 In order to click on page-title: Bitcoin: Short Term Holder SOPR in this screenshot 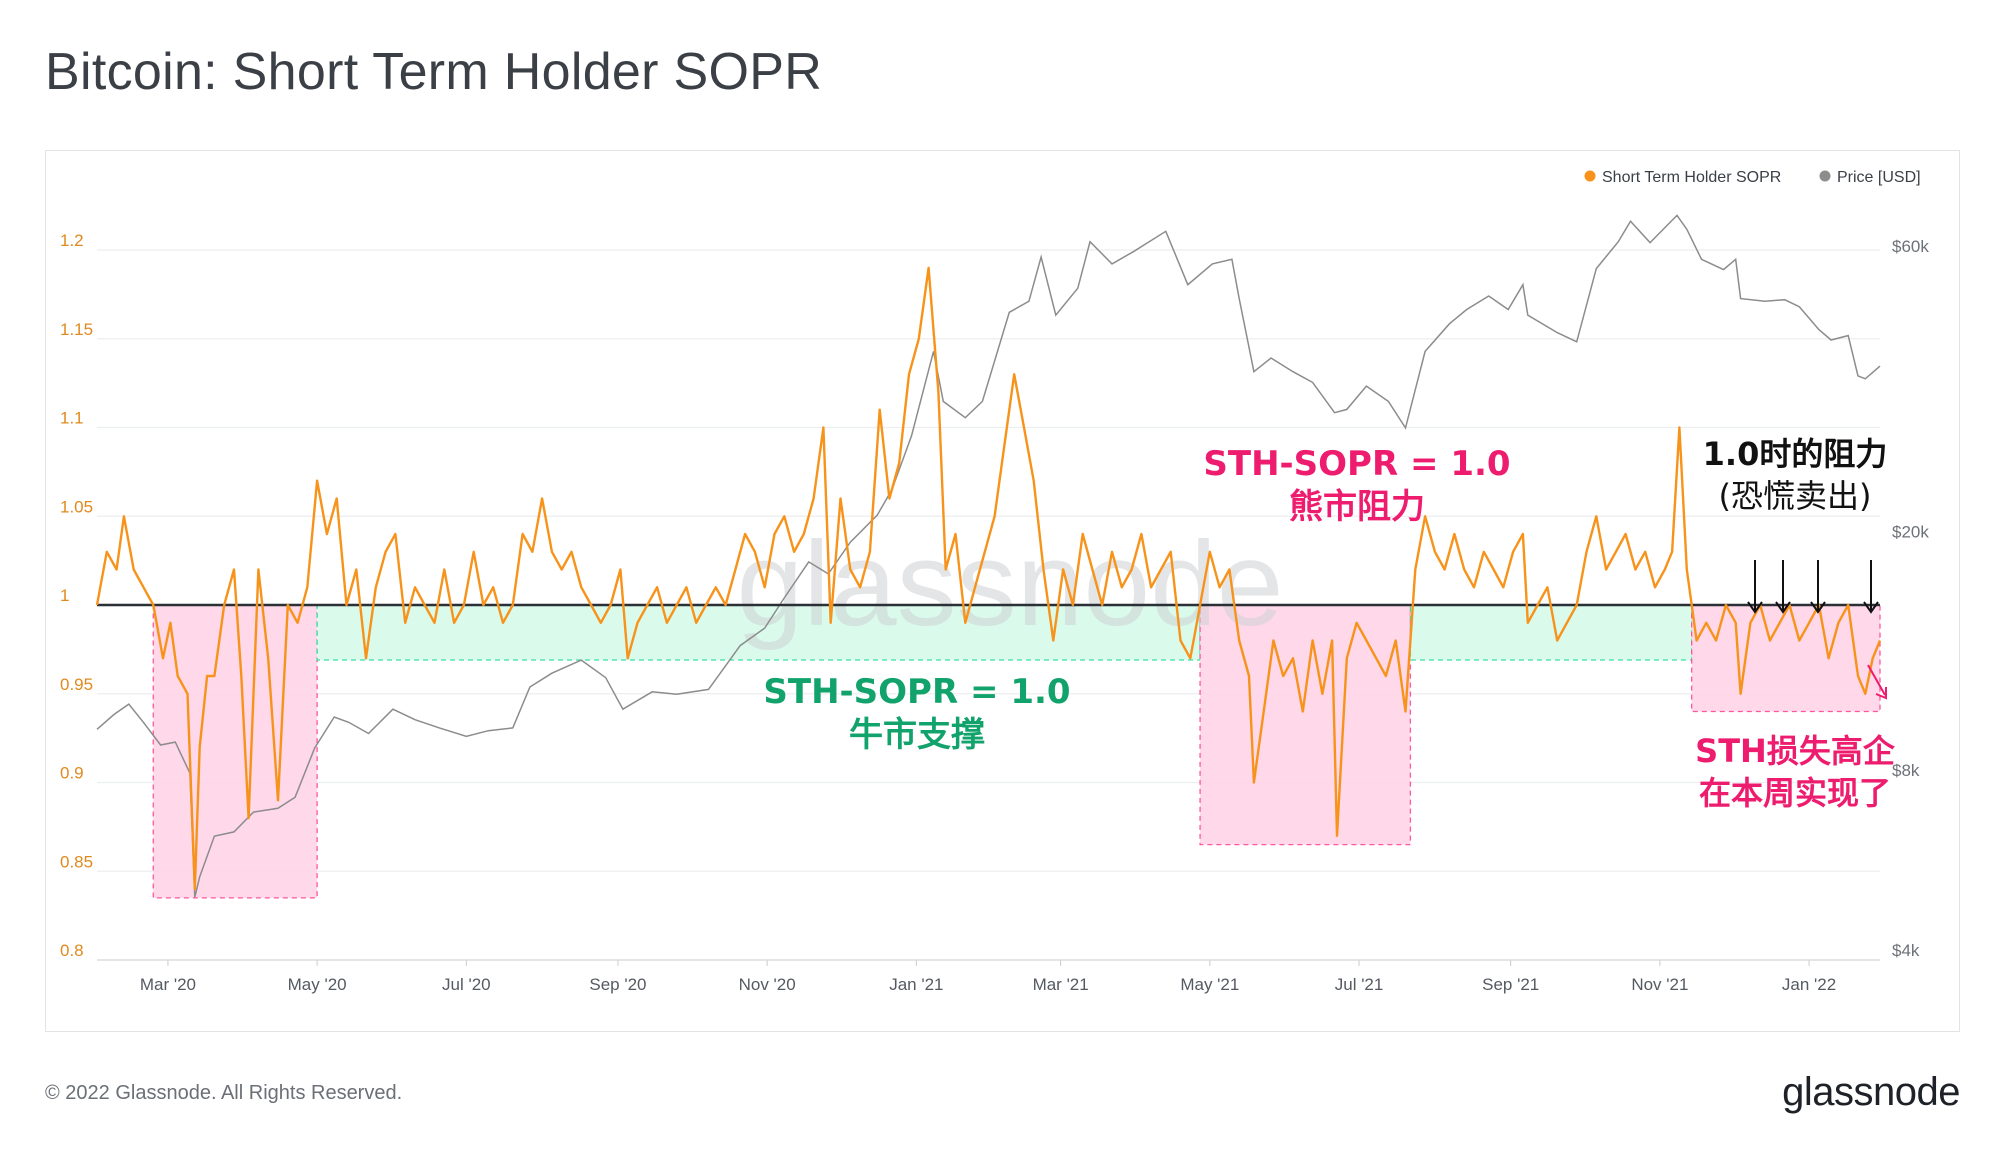, I will do `click(434, 72)`.